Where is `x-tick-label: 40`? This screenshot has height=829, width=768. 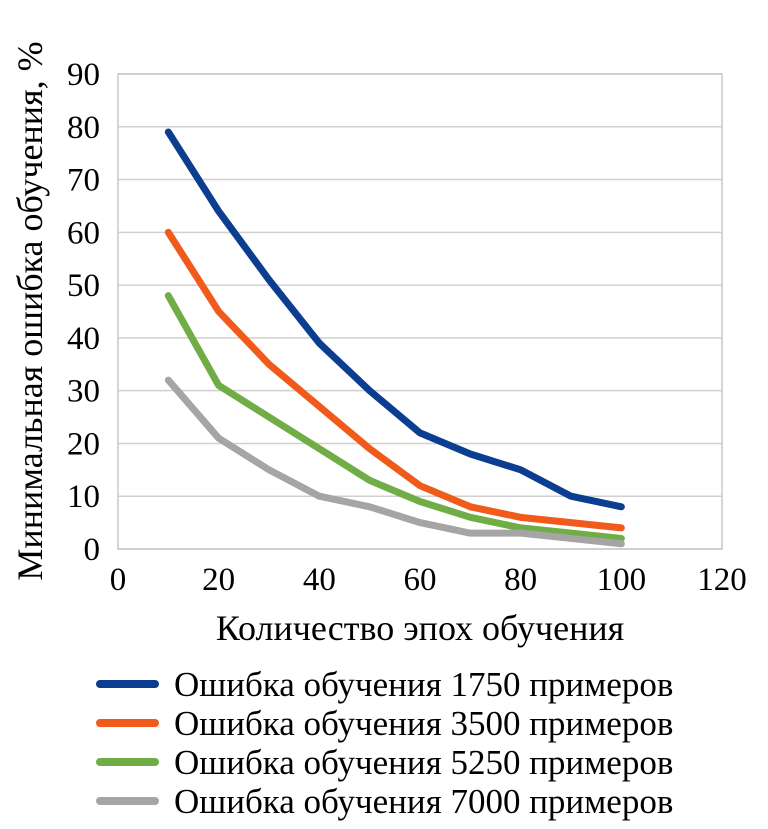 x-tick-label: 40 is located at coordinates (319, 580).